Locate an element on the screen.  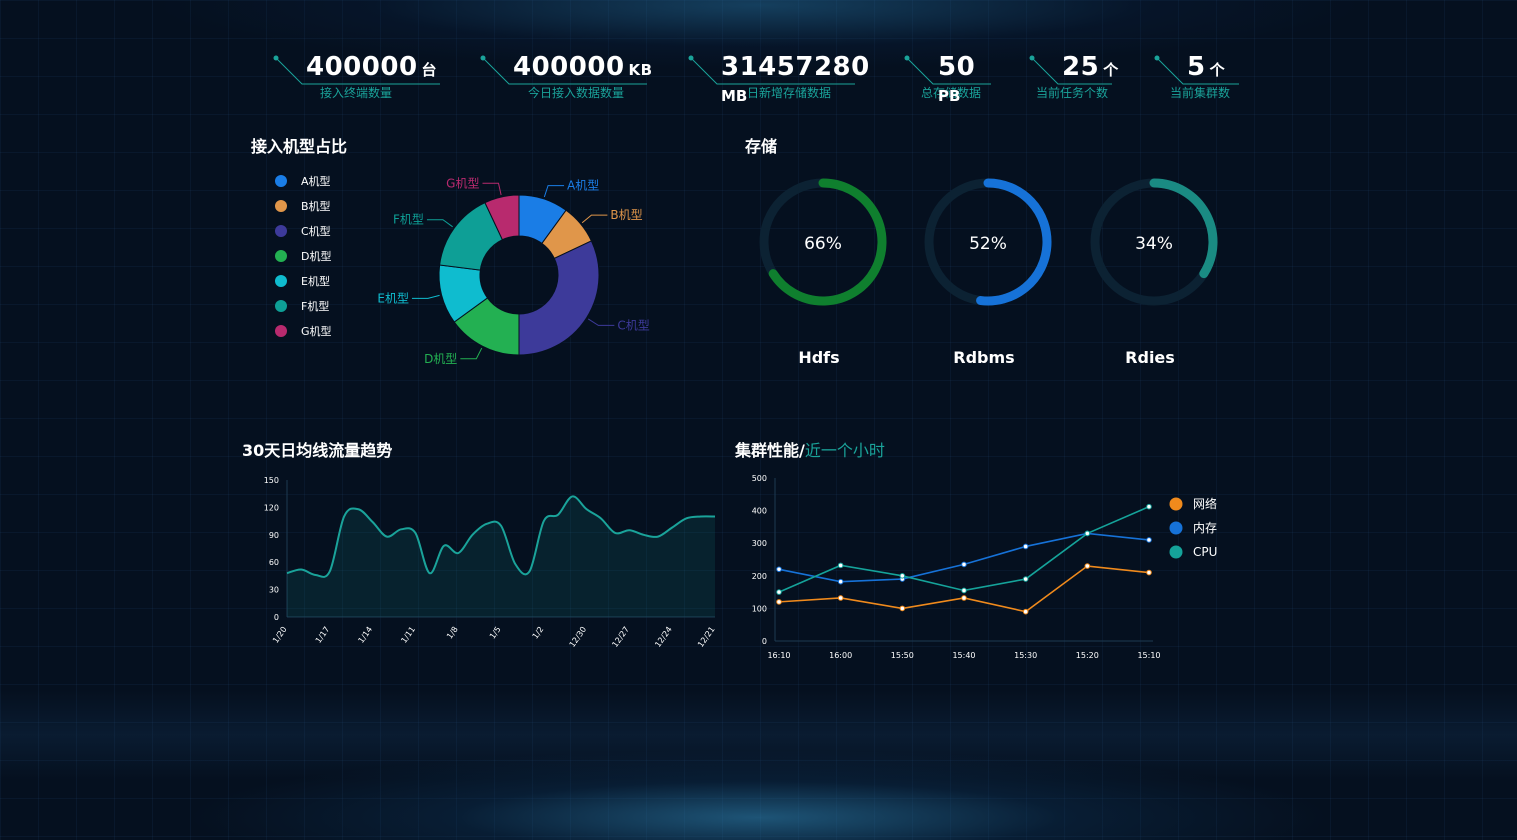
legend-label: CPU is located at coordinates (1205, 552).